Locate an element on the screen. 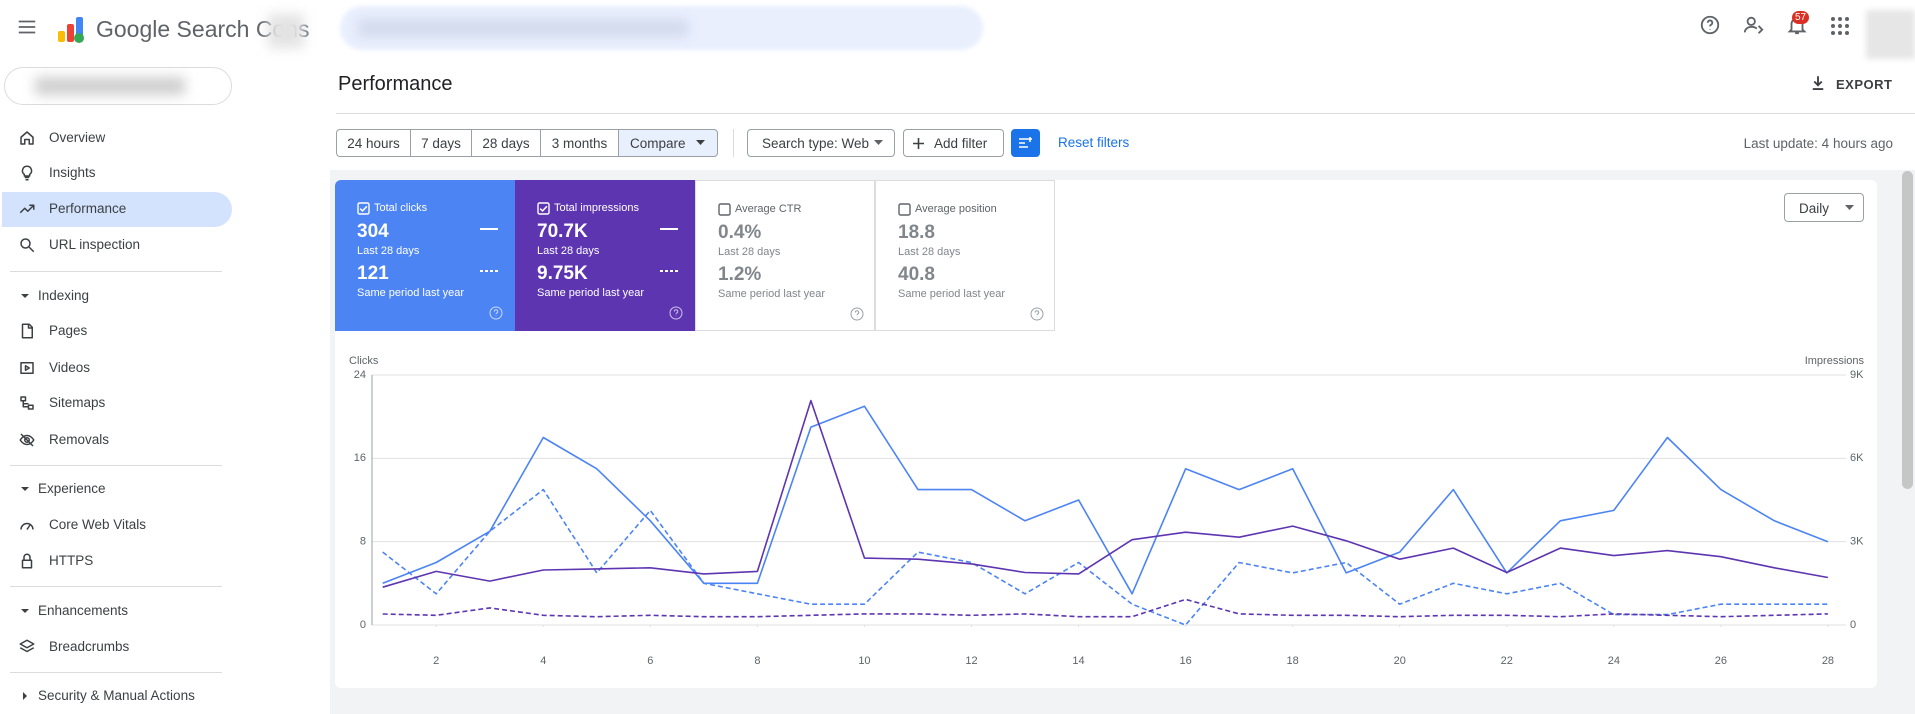 The width and height of the screenshot is (1915, 714). caret-path is located at coordinates (700, 142).